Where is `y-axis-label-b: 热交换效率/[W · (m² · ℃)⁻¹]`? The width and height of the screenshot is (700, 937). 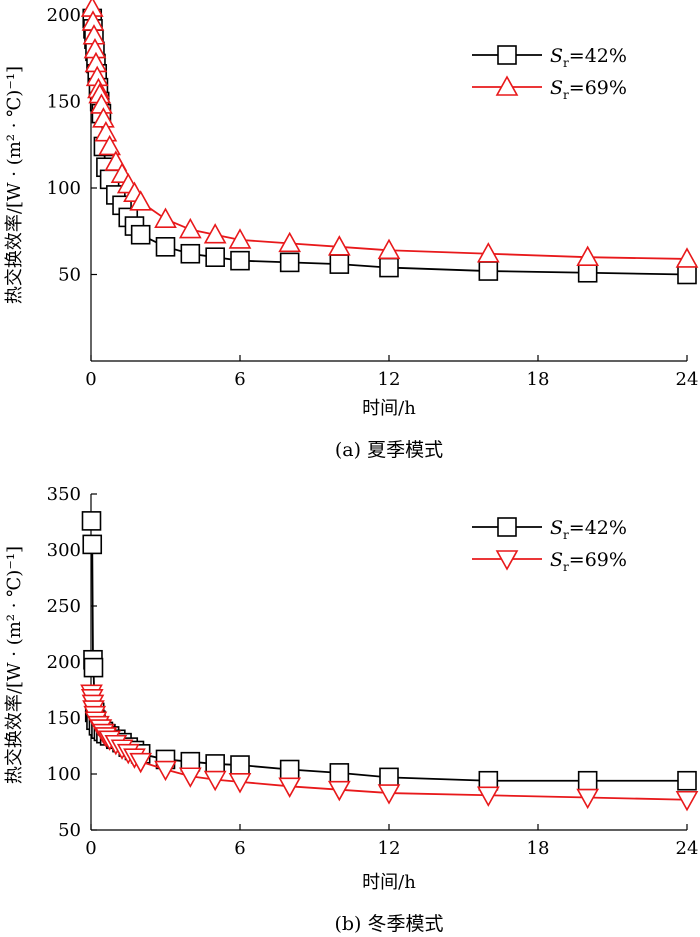
y-axis-label-b: 热交换效率/[W · (m² · ℃)⁻¹] is located at coordinates (14, 665).